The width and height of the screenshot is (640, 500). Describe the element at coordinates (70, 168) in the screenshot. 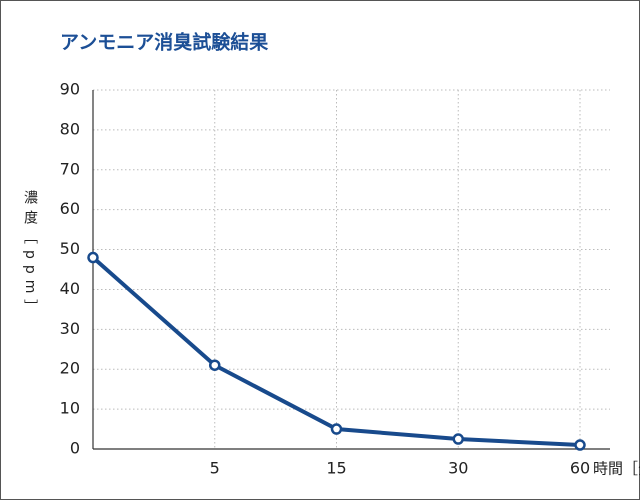

I see `y-tick-label: 70` at that location.